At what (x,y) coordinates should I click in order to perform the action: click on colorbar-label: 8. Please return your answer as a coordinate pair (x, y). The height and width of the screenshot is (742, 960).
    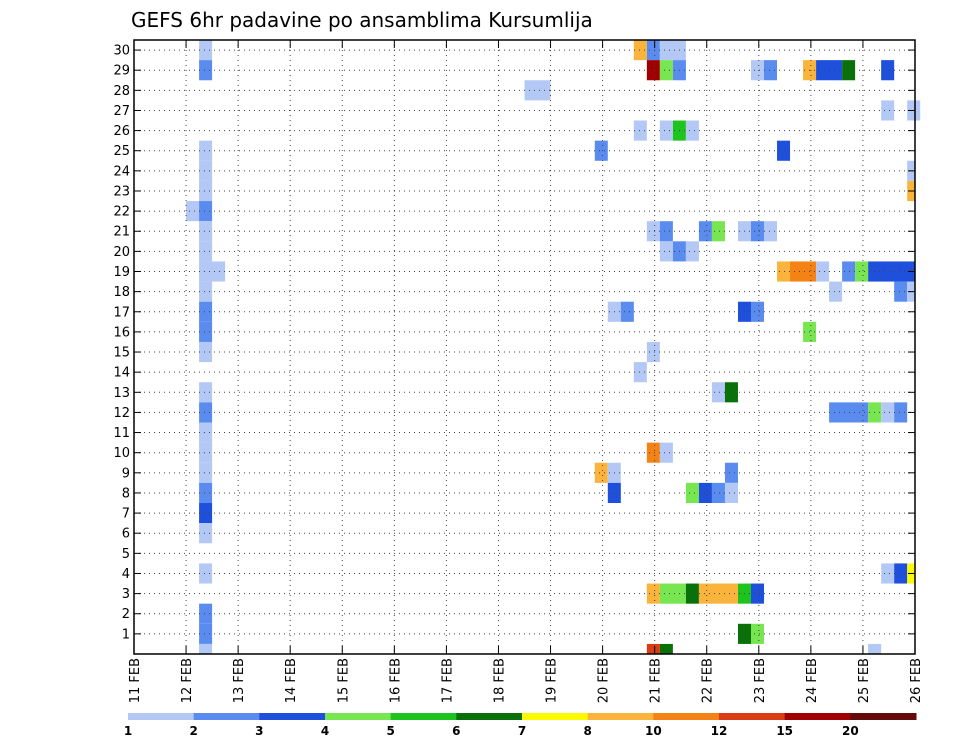
    Looking at the image, I should click on (587, 731).